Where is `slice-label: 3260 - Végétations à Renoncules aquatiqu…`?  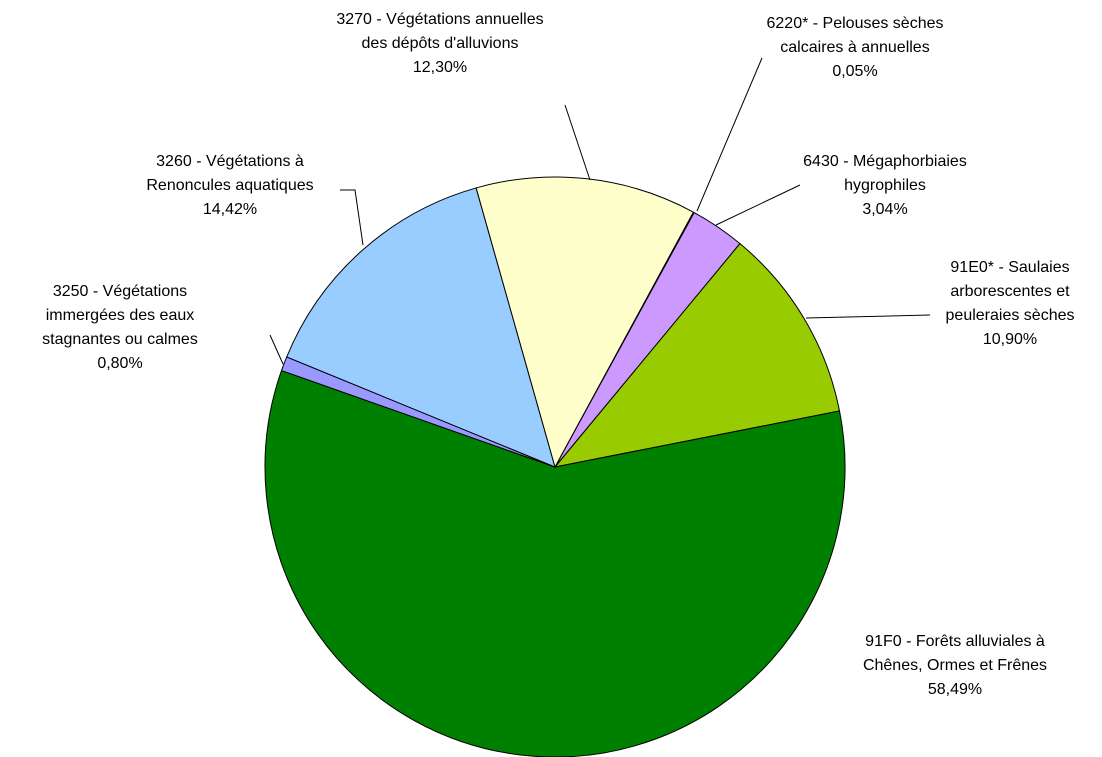
slice-label: 3260 - Végétations à Renoncules aquatiqu… is located at coordinates (230, 186).